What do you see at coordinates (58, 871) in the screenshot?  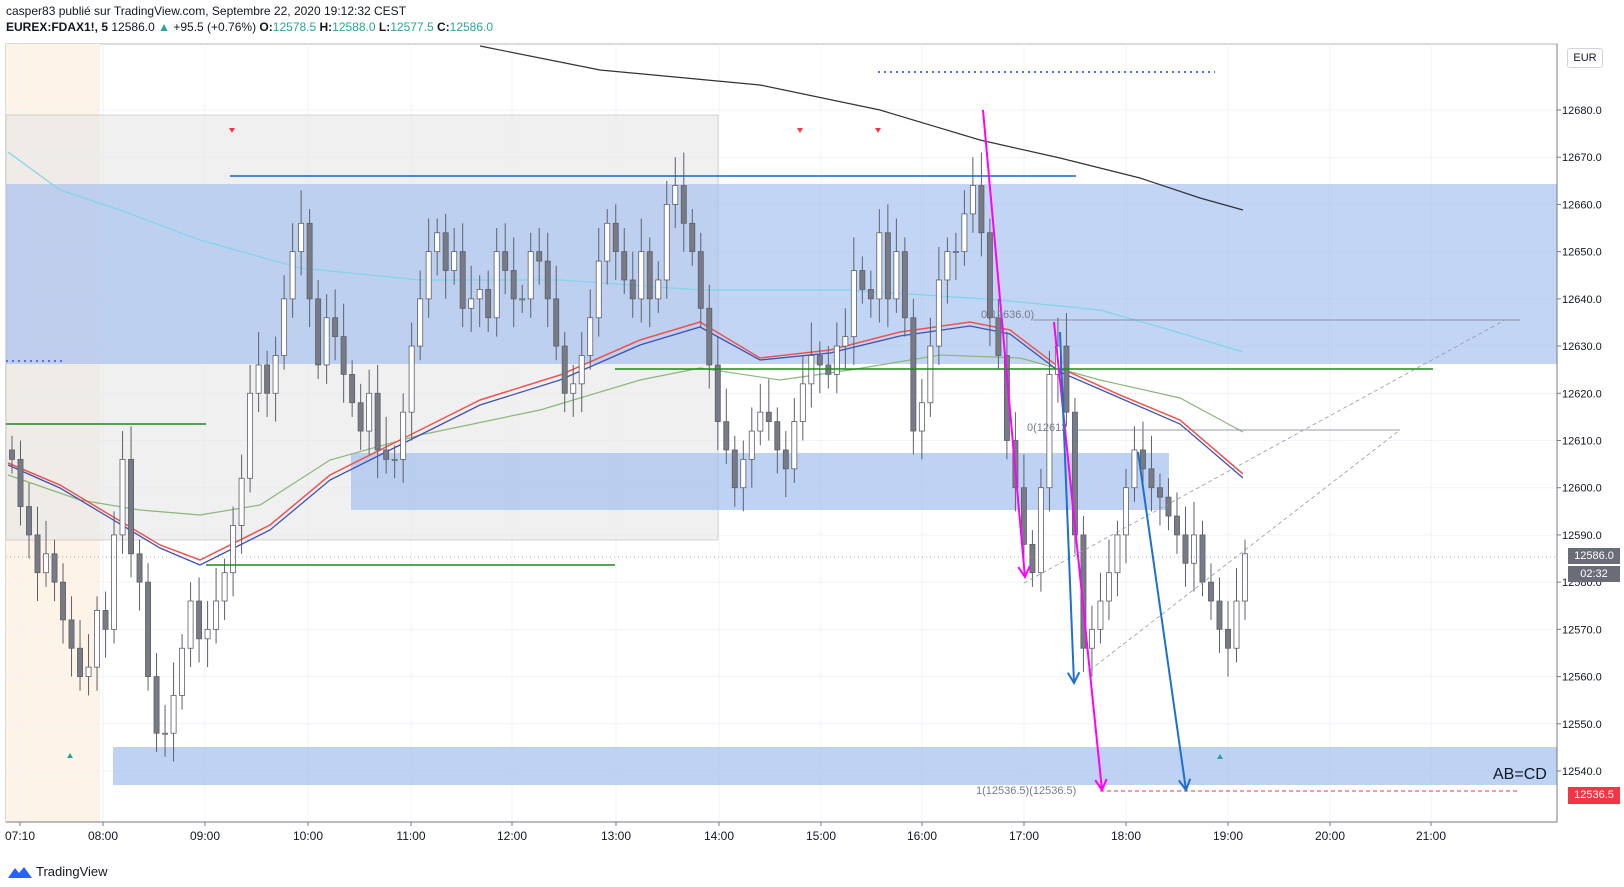 I see `tradingview-footer: TradingView` at bounding box center [58, 871].